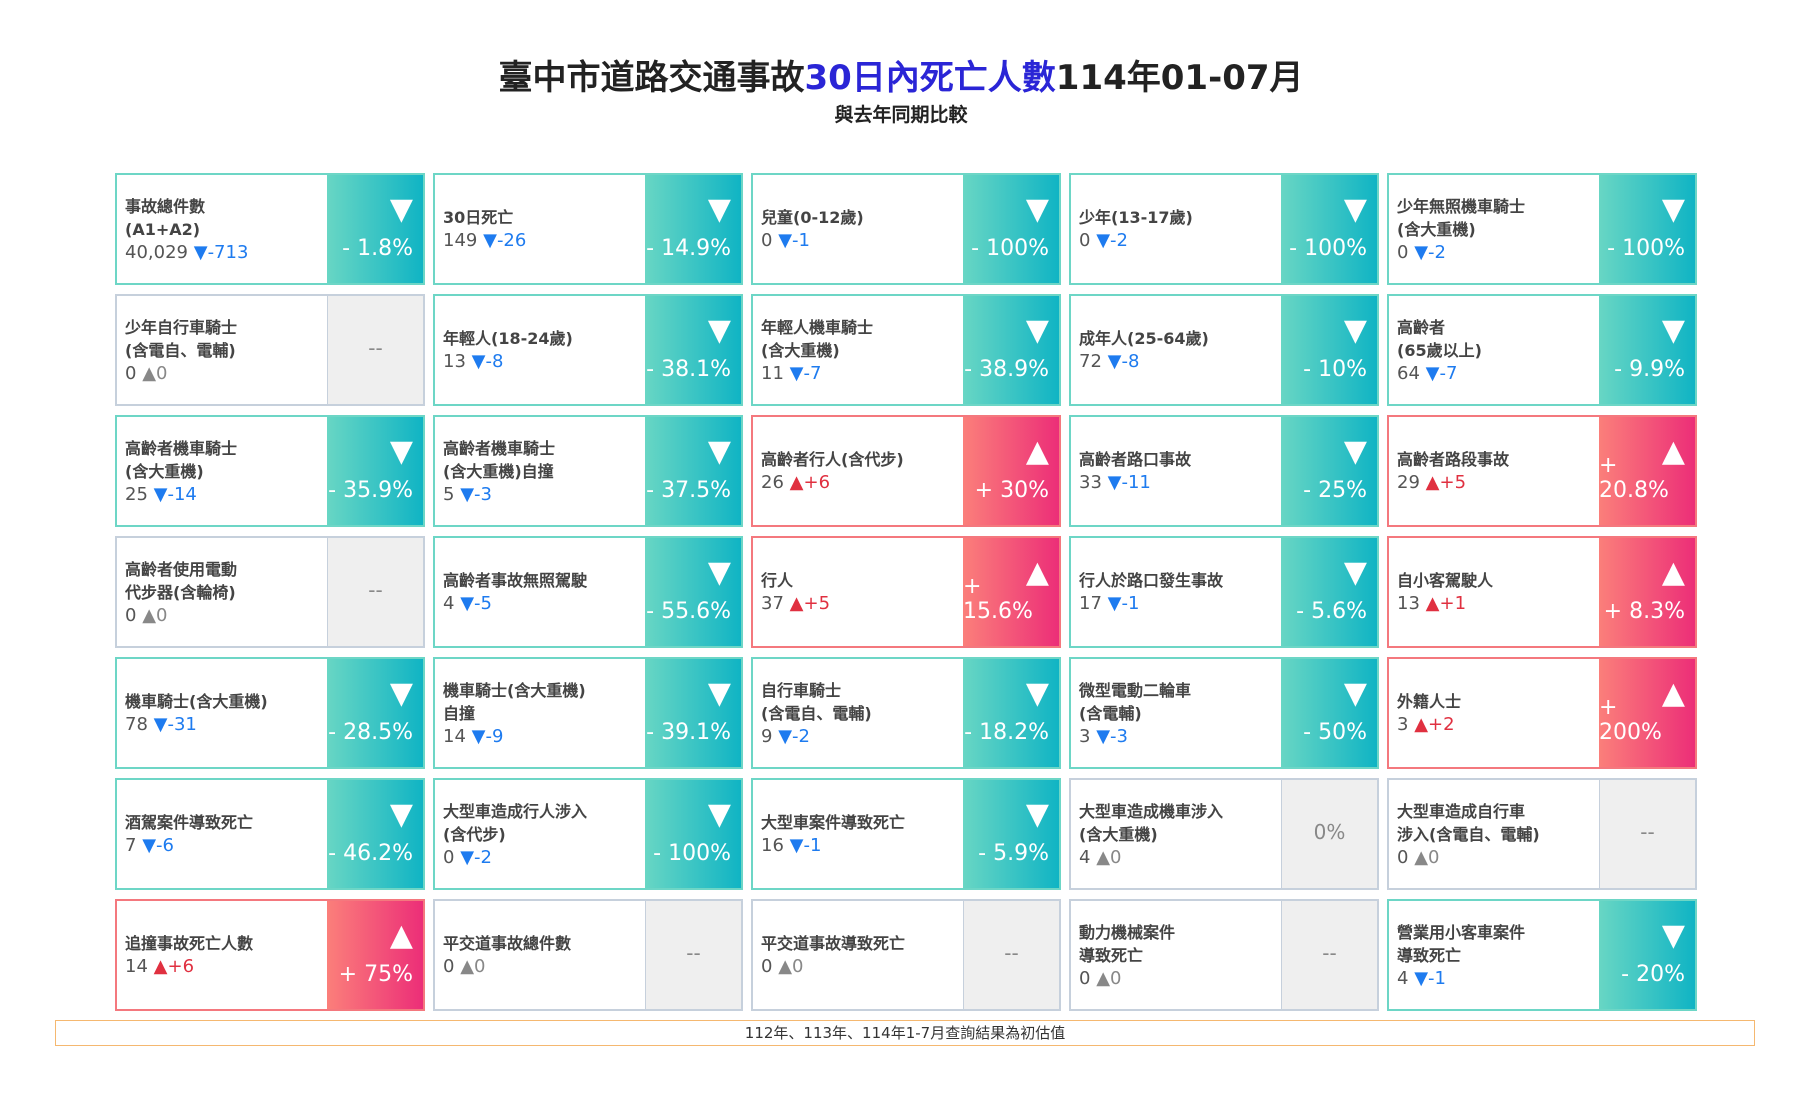  I want to click on stat-card: 平交道事故總件數 0 ▲0 --, so click(588, 955).